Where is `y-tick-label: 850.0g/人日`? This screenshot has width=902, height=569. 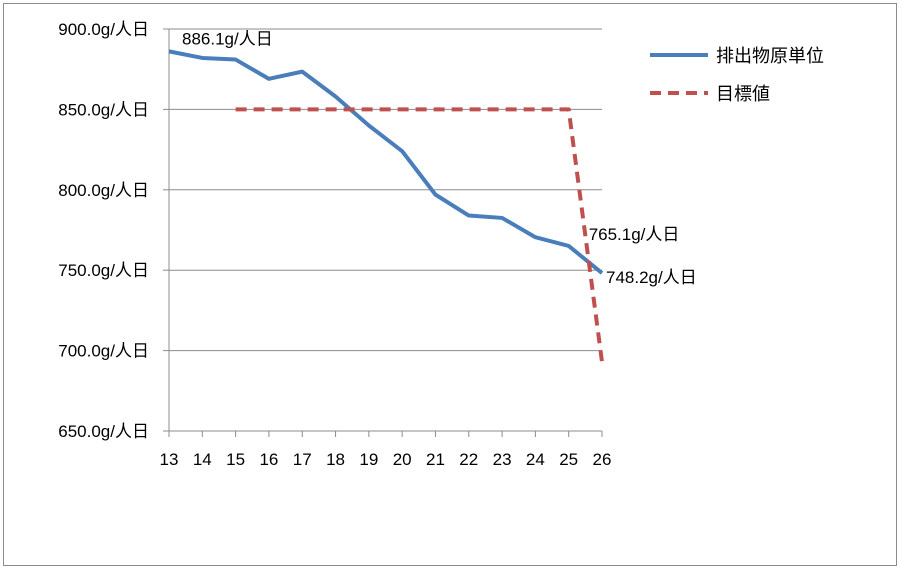
y-tick-label: 850.0g/人日 is located at coordinates (103, 109).